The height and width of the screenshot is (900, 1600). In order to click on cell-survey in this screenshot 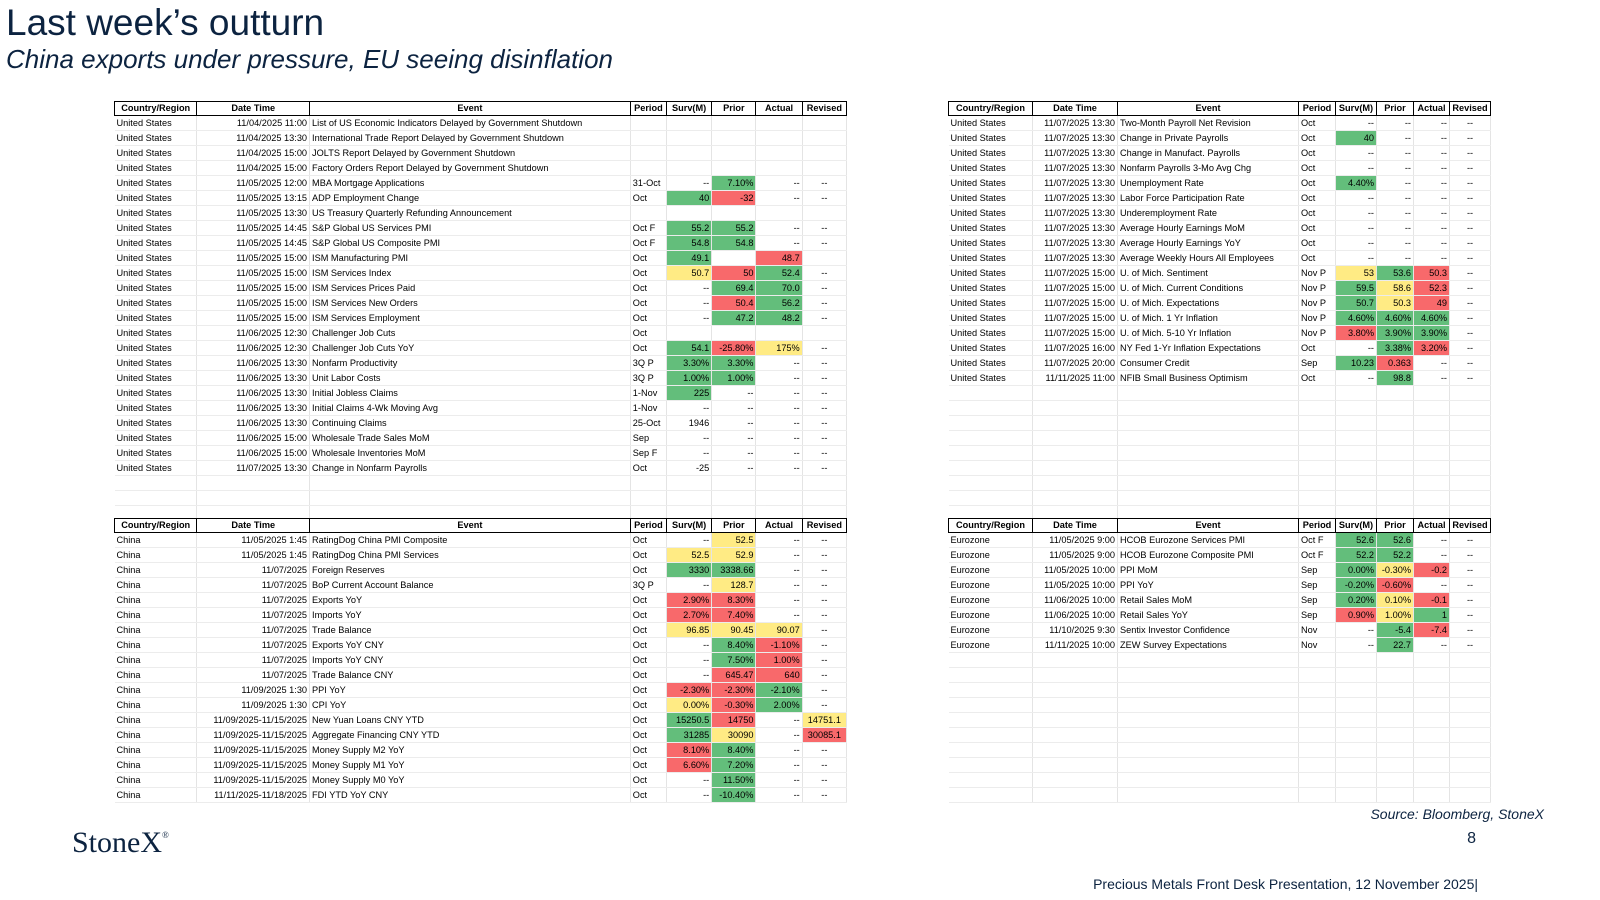, I will do `click(1356, 483)`.